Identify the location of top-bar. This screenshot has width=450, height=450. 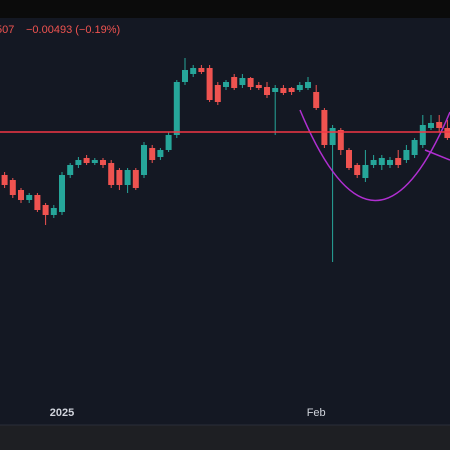
(225, 9).